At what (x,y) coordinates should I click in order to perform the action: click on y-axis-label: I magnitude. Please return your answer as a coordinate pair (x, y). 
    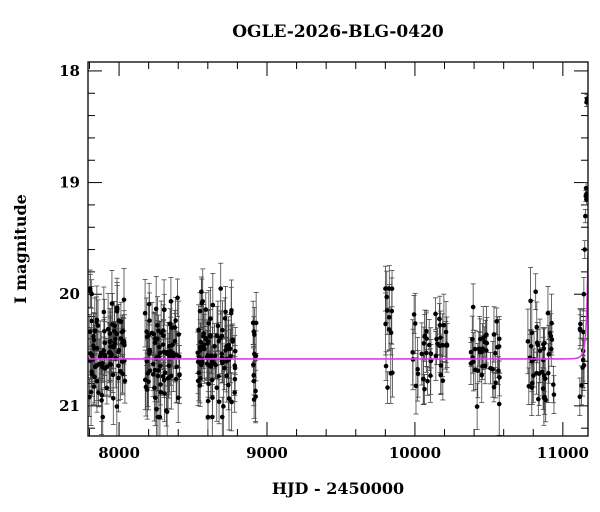
    Looking at the image, I should click on (20, 249).